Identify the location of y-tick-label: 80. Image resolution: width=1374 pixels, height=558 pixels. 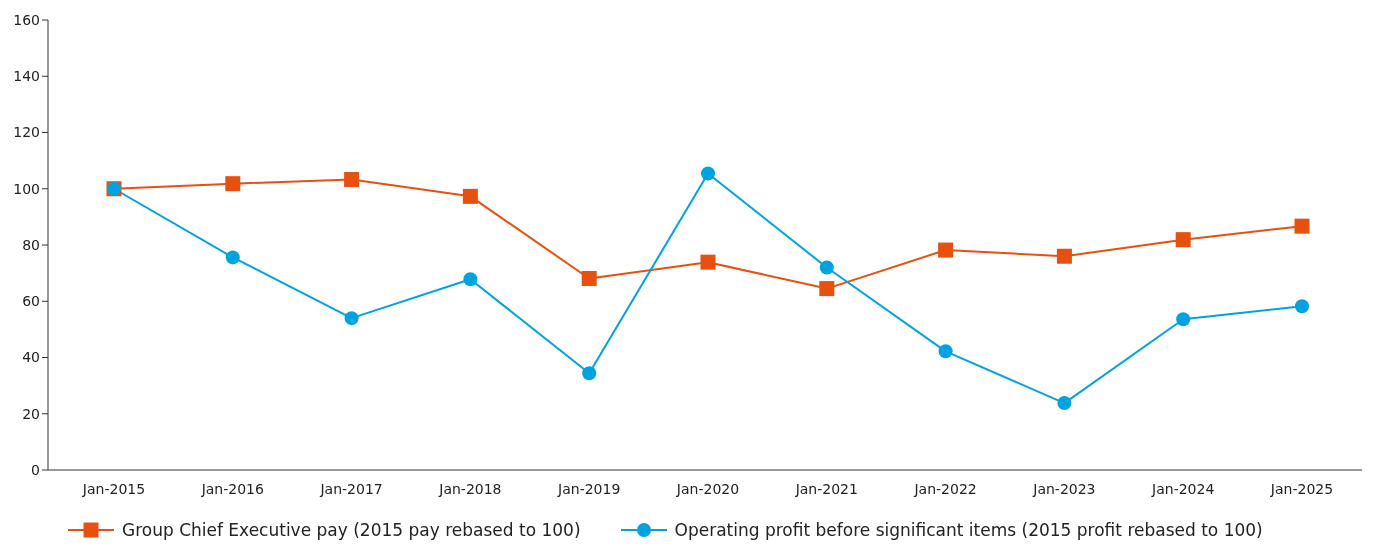
(31, 244).